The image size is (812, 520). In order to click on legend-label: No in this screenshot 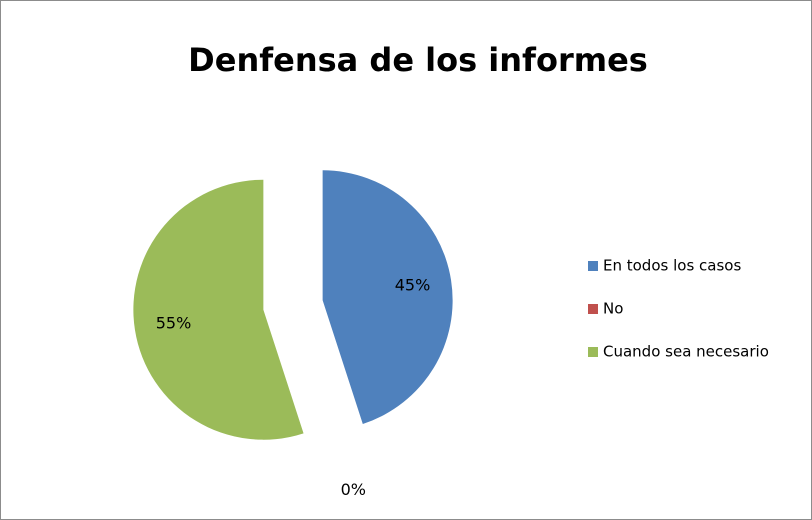, I will do `click(613, 309)`.